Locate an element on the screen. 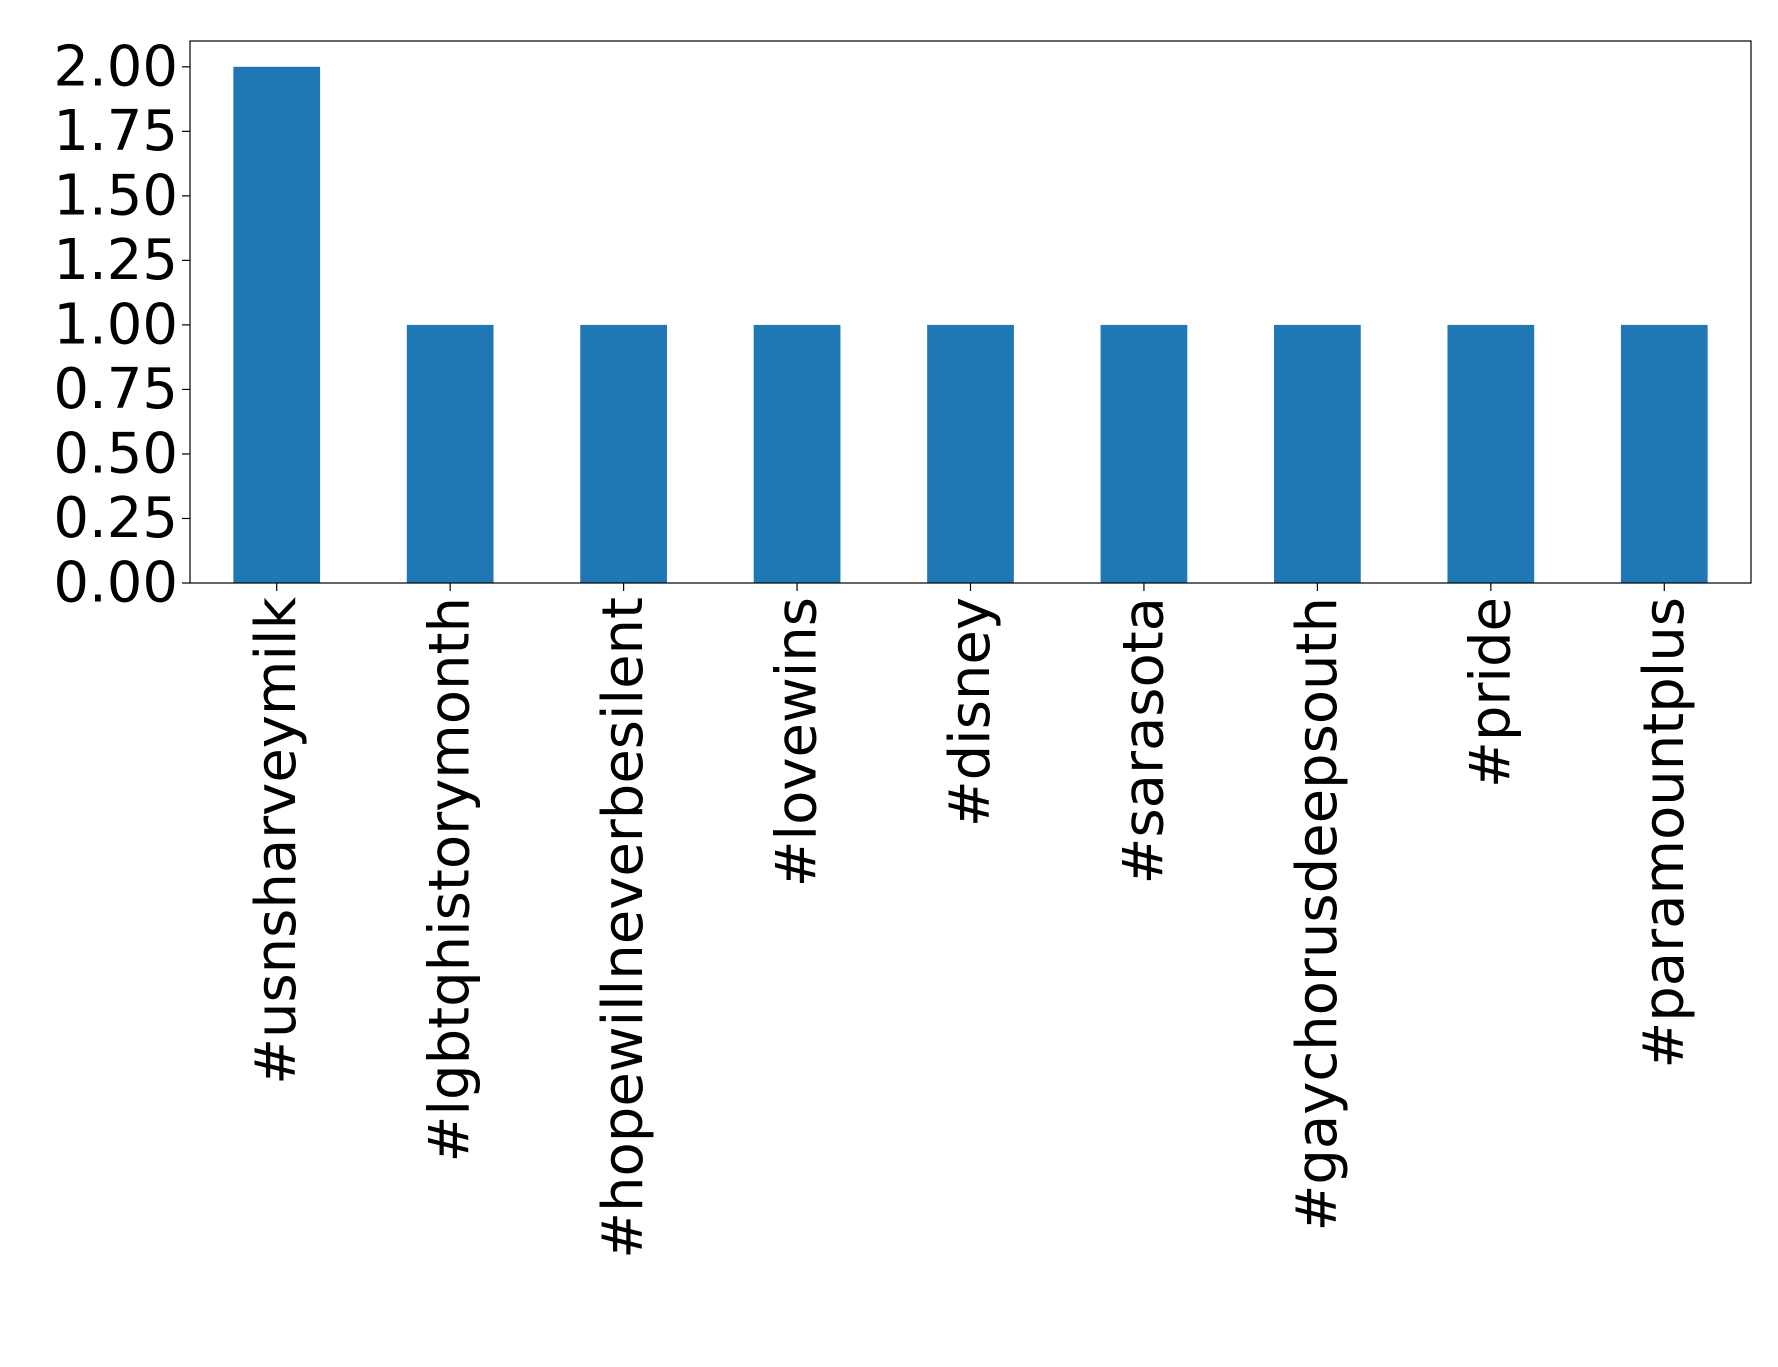  y-tick-label: 0.25 is located at coordinates (115, 518).